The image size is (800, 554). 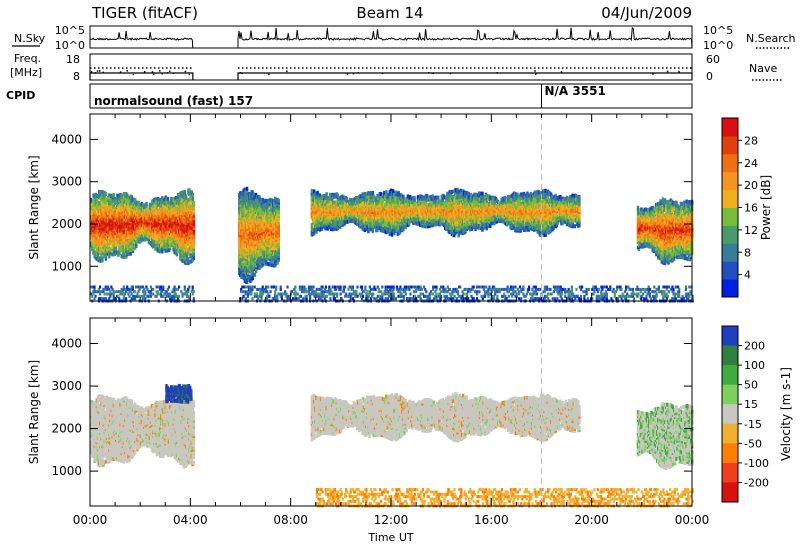 I want to click on cpid-panel-frame, so click(x=391, y=96).